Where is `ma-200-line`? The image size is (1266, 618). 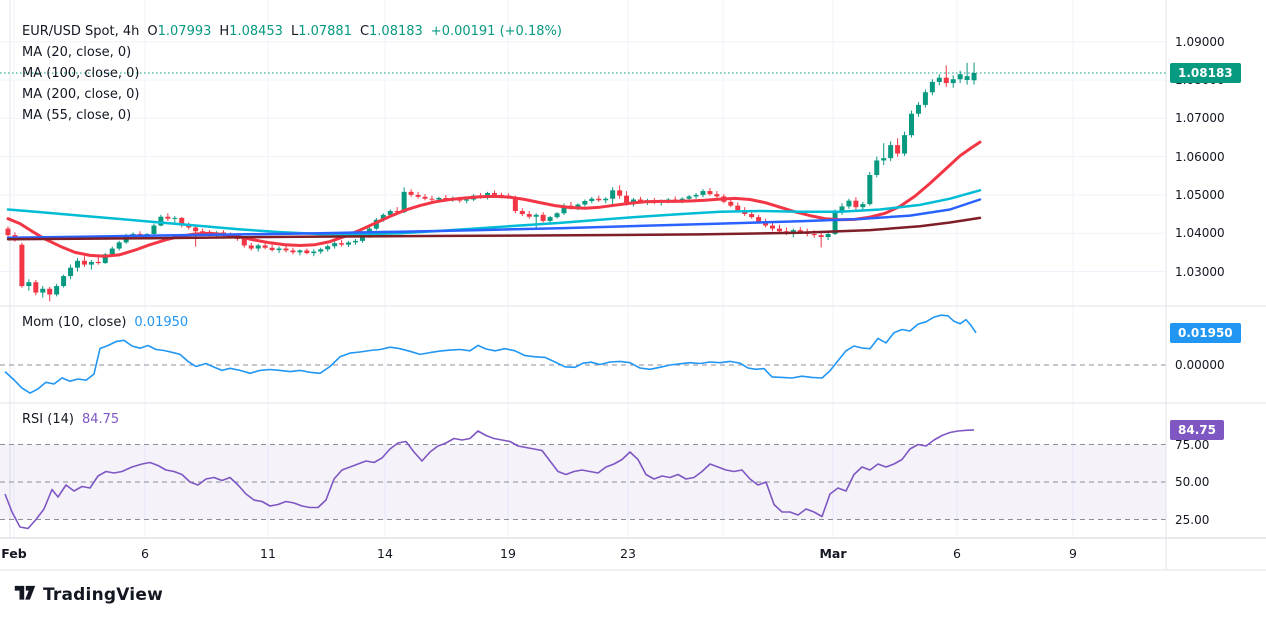 ma-200-line is located at coordinates (494, 228).